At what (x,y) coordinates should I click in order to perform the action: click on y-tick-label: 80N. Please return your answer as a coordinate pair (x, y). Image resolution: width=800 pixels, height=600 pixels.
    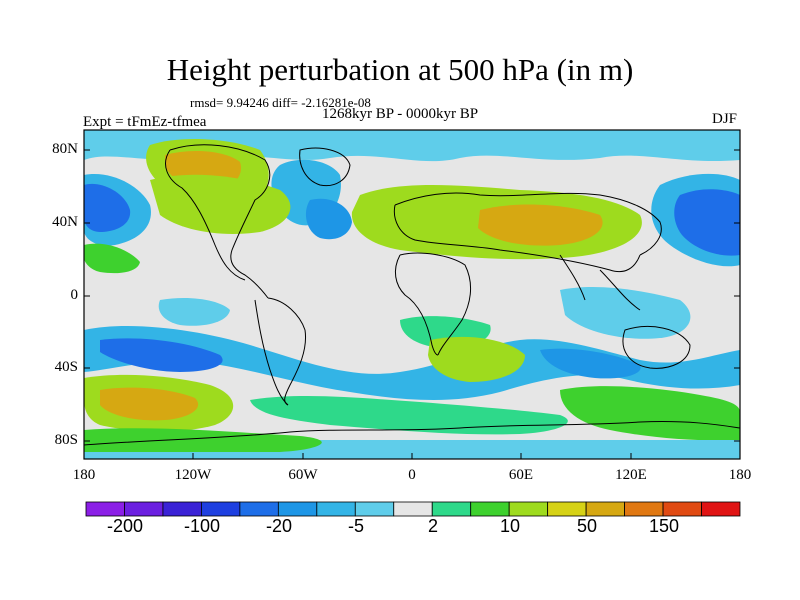
    Looking at the image, I should click on (65, 149).